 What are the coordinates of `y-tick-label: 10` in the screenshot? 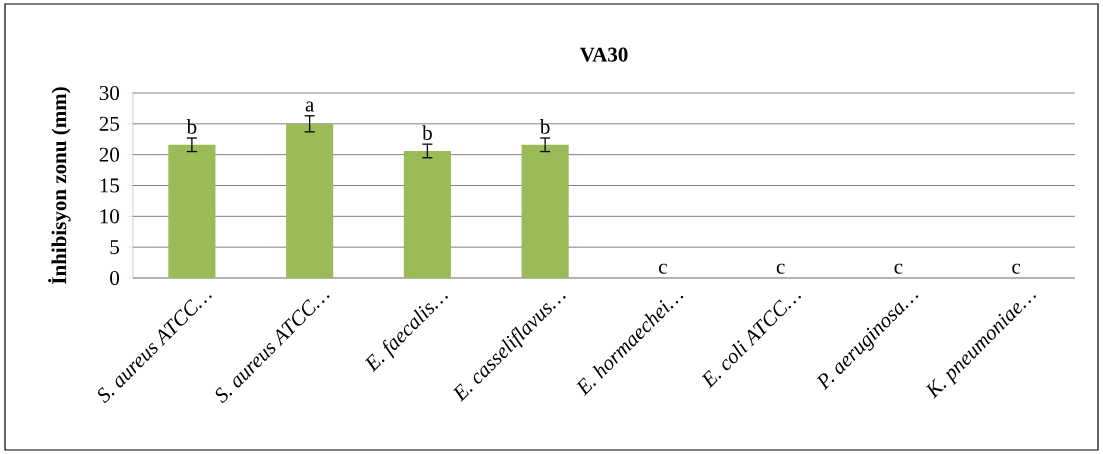 It's located at (110, 216).